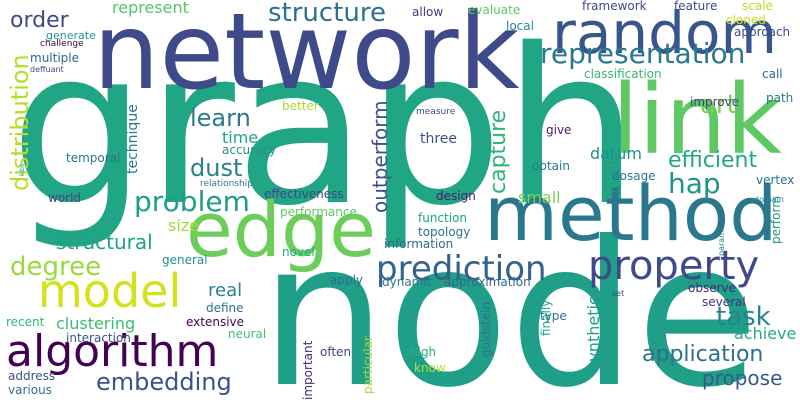  I want to click on word-give: give, so click(559, 130).